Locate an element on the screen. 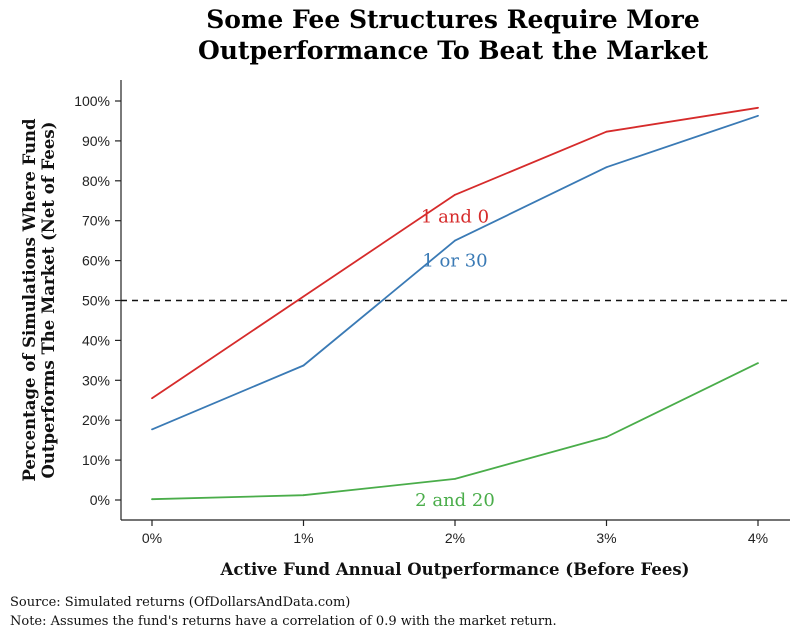 The height and width of the screenshot is (640, 800). y-tick-label: 100% is located at coordinates (92, 101).